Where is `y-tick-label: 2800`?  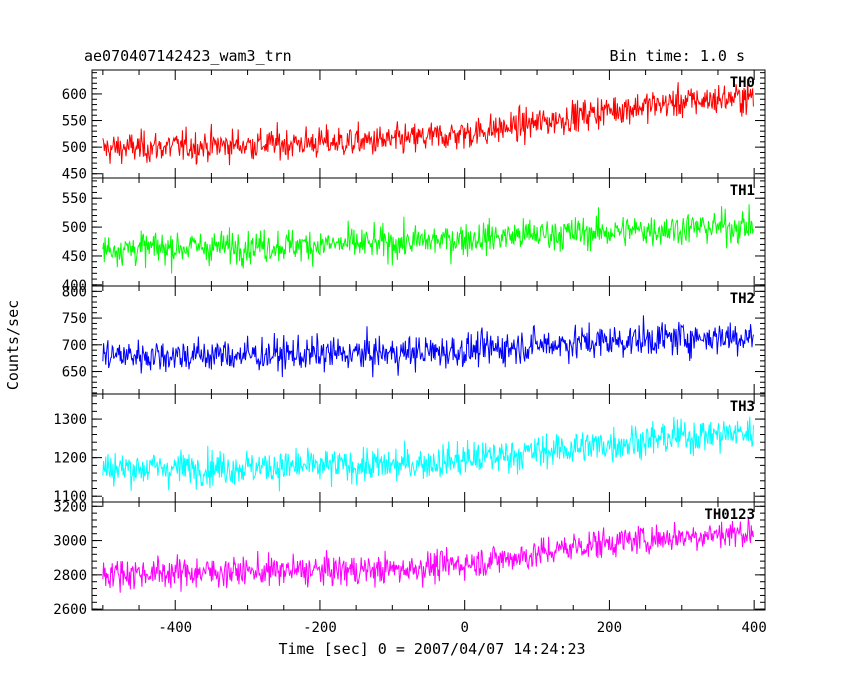
y-tick-label: 2800 is located at coordinates (70, 576).